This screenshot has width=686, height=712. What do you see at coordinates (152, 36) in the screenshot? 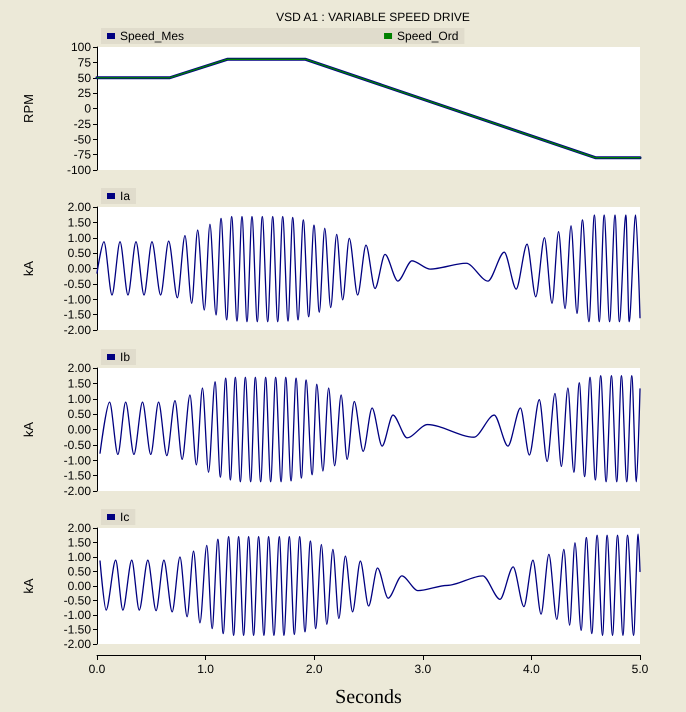
I see `legend-label: Speed_Mes` at bounding box center [152, 36].